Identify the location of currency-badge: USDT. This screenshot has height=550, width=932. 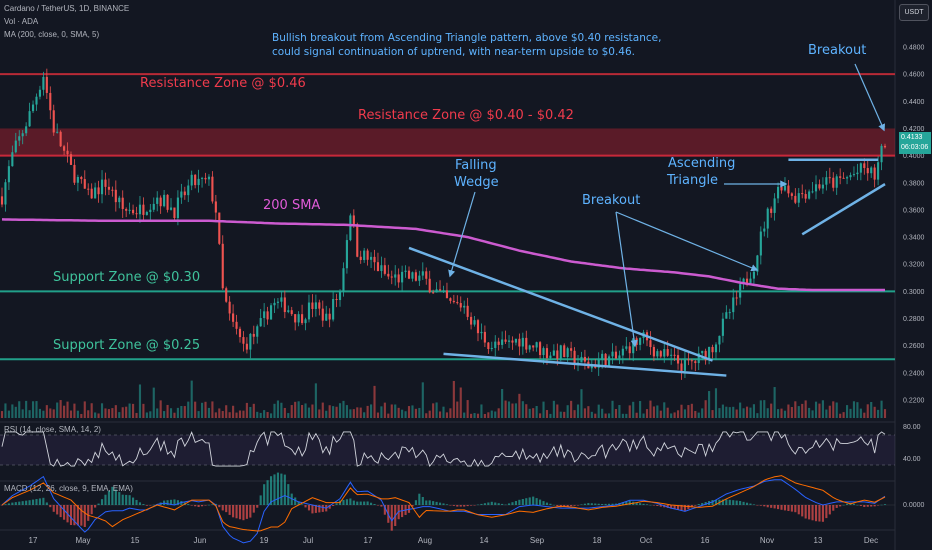
(914, 12).